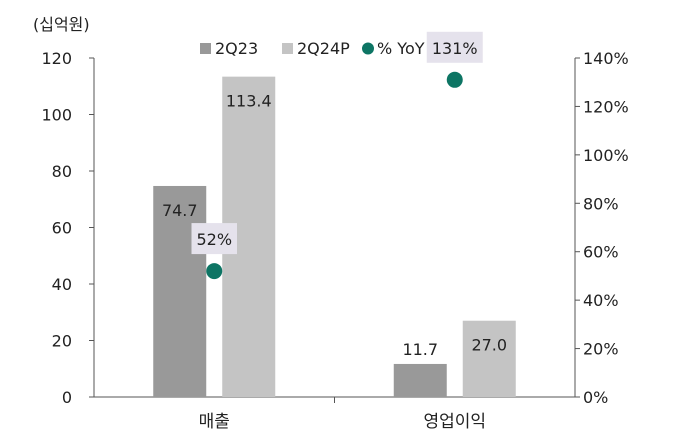  What do you see at coordinates (214, 422) in the screenshot?
I see `x-tick-label: 매출` at bounding box center [214, 422].